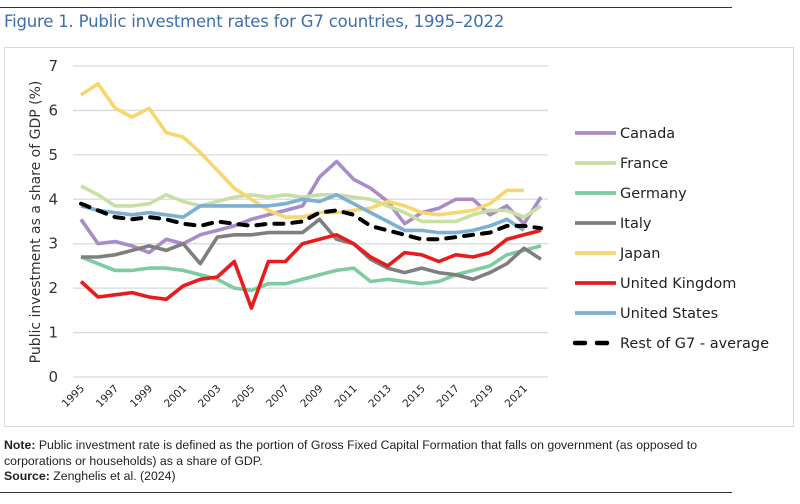 Image resolution: width=800 pixels, height=504 pixels. What do you see at coordinates (448, 396) in the screenshot?
I see `x-tick-label: 2017` at bounding box center [448, 396].